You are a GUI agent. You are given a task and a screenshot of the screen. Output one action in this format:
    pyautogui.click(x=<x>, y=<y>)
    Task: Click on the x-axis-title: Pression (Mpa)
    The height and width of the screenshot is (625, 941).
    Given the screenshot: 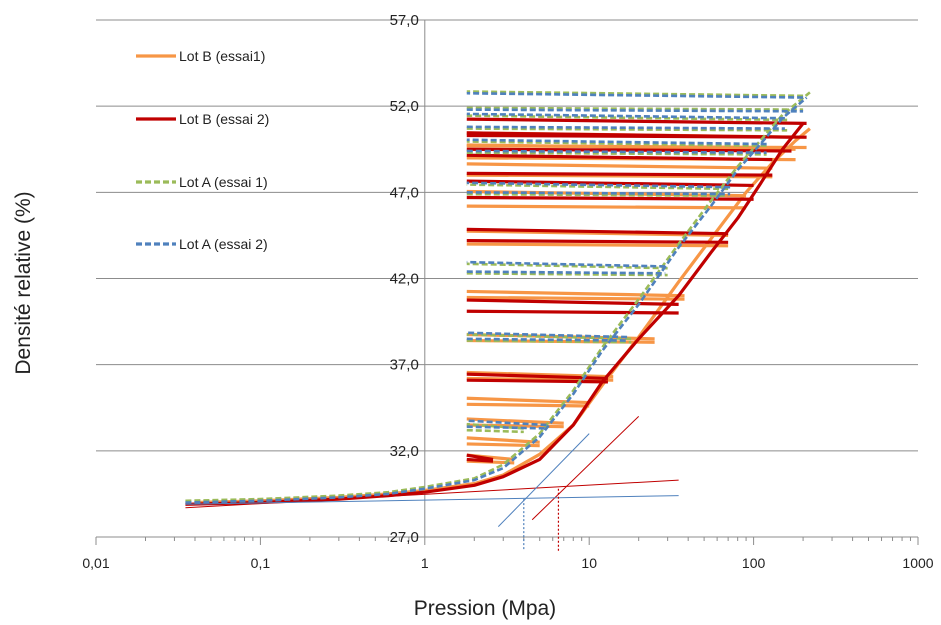 What is the action you would take?
    pyautogui.click(x=485, y=608)
    